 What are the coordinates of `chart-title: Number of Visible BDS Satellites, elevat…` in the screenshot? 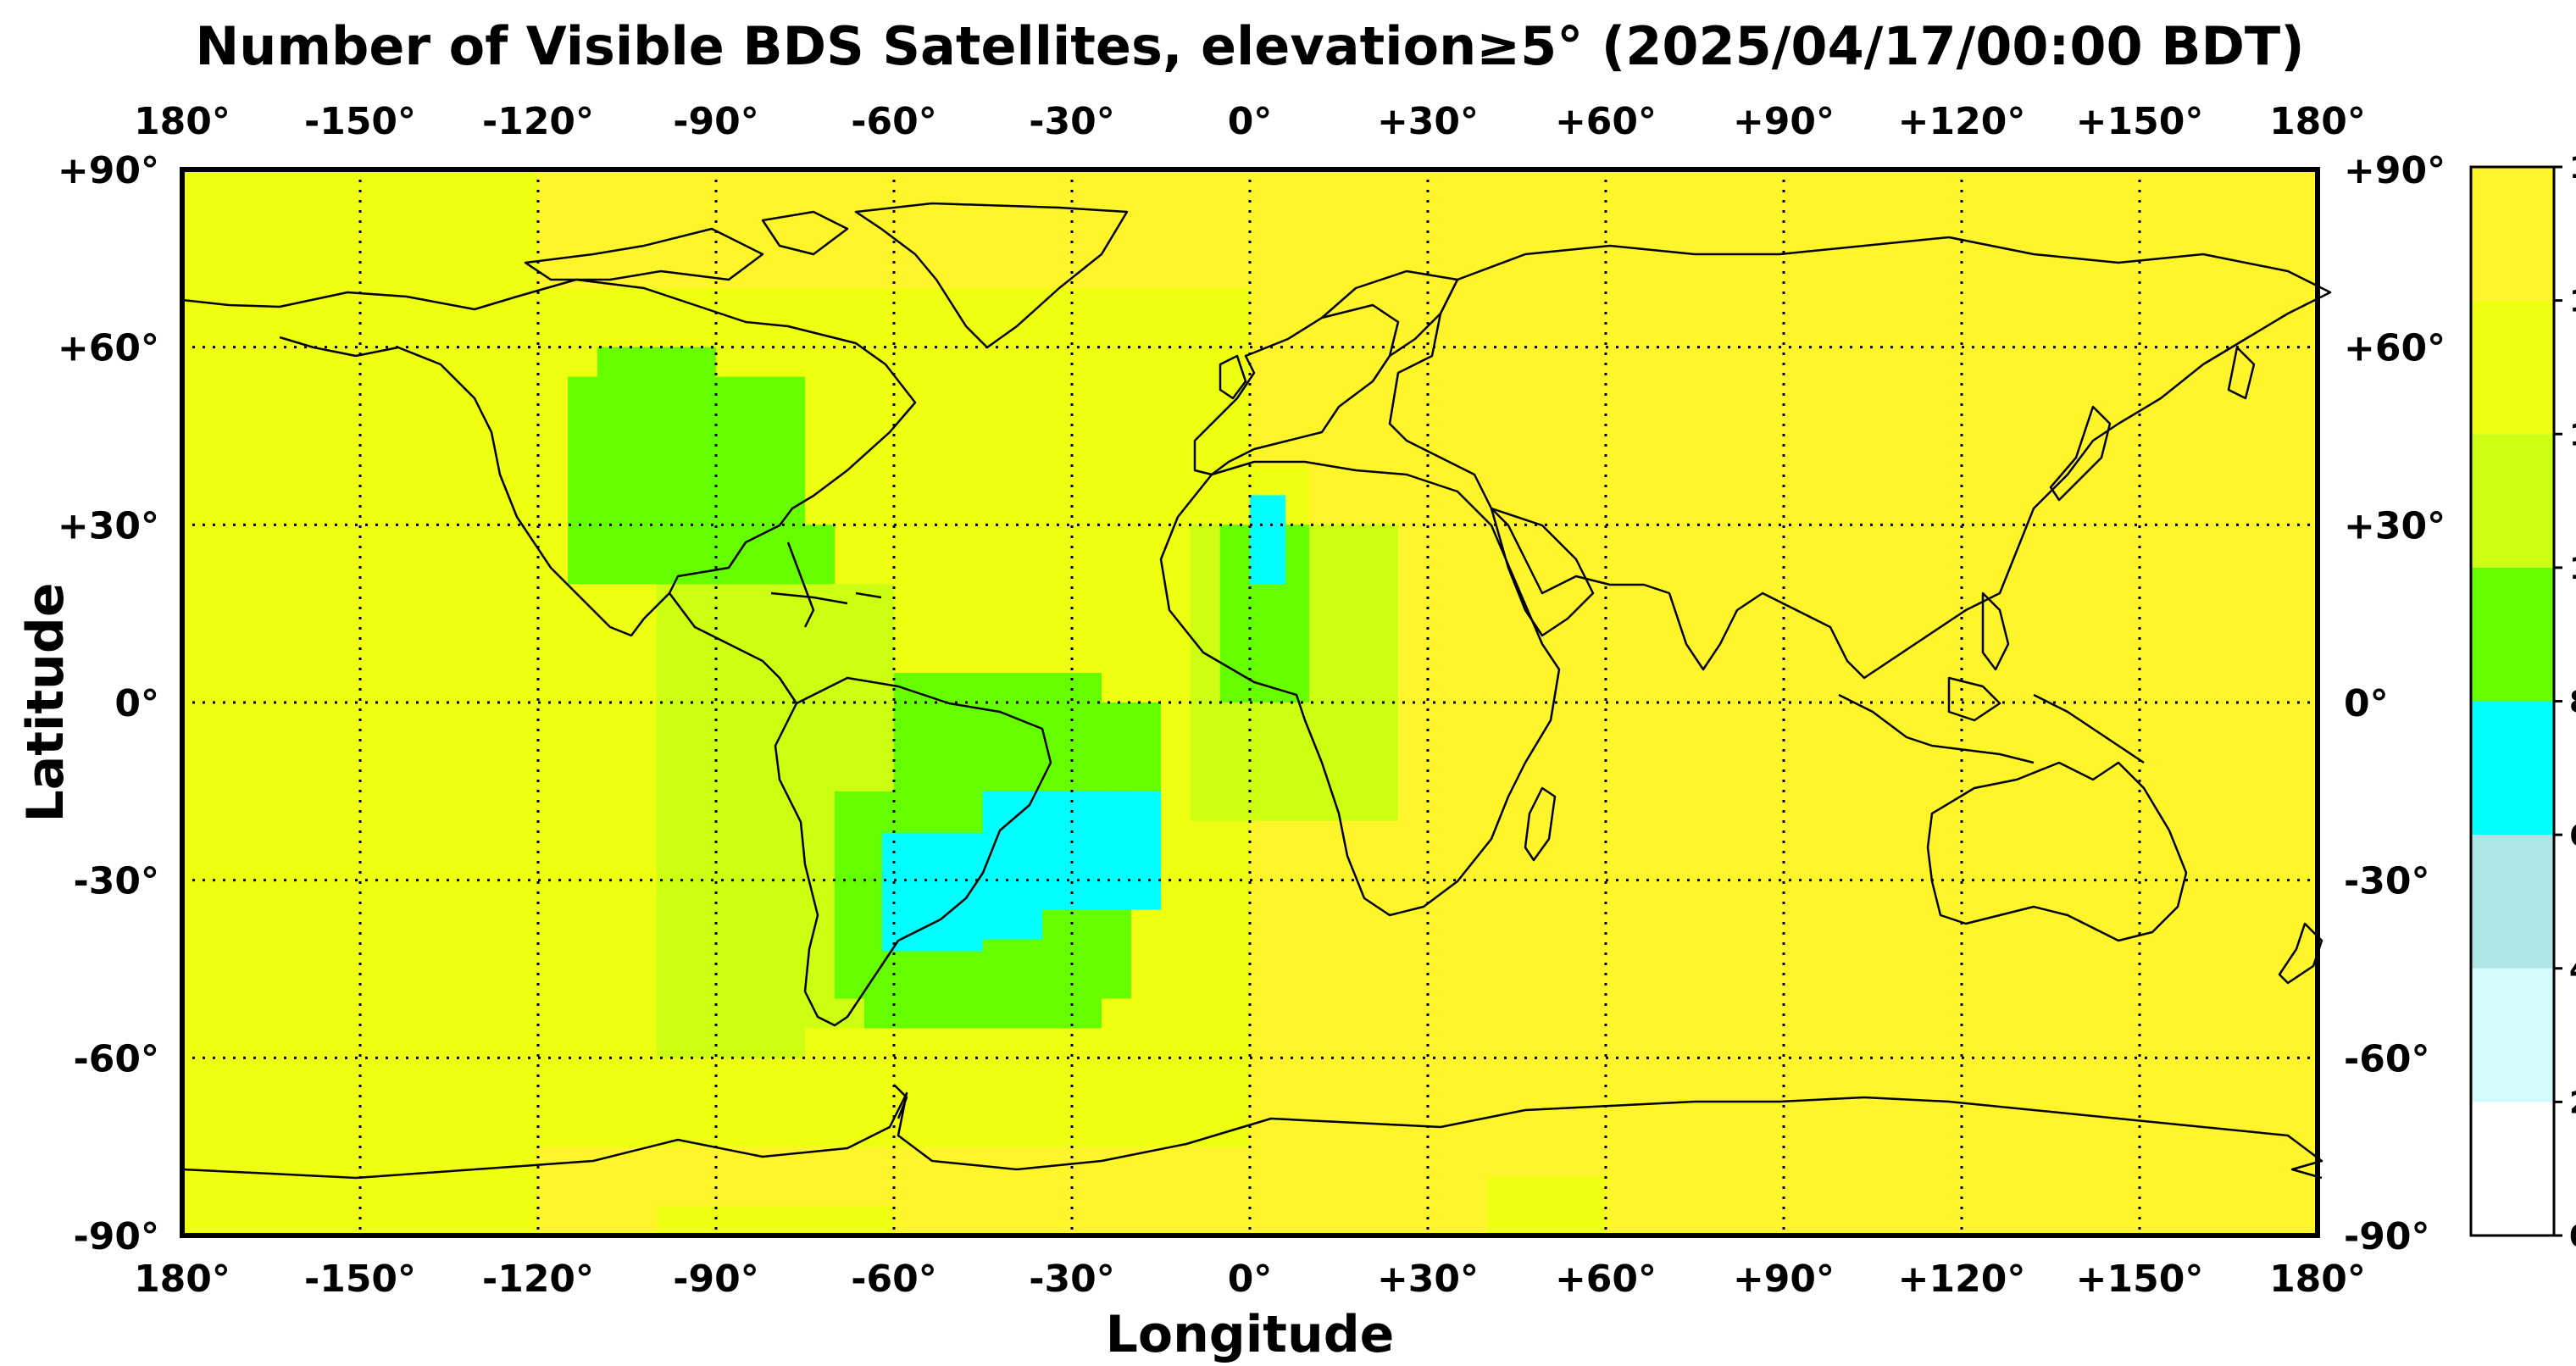 It's located at (1249, 46).